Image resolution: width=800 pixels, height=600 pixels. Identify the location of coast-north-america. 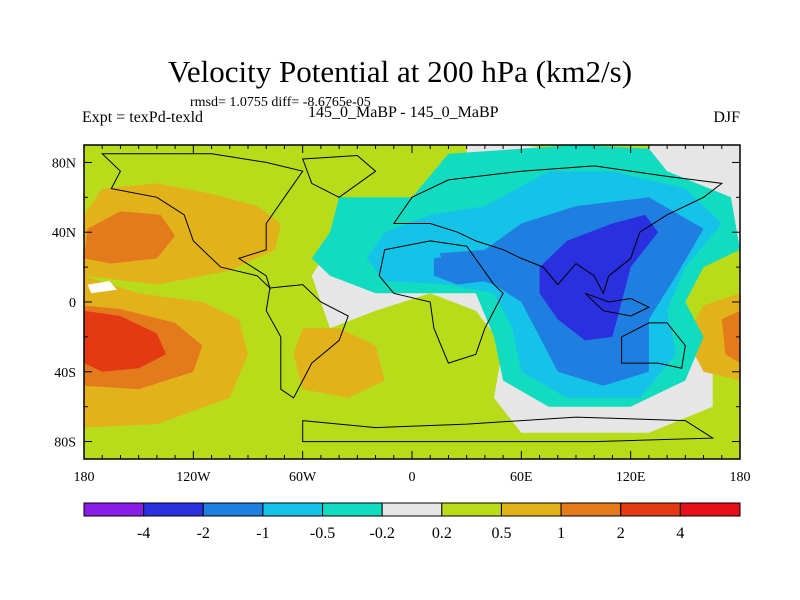
(202, 221).